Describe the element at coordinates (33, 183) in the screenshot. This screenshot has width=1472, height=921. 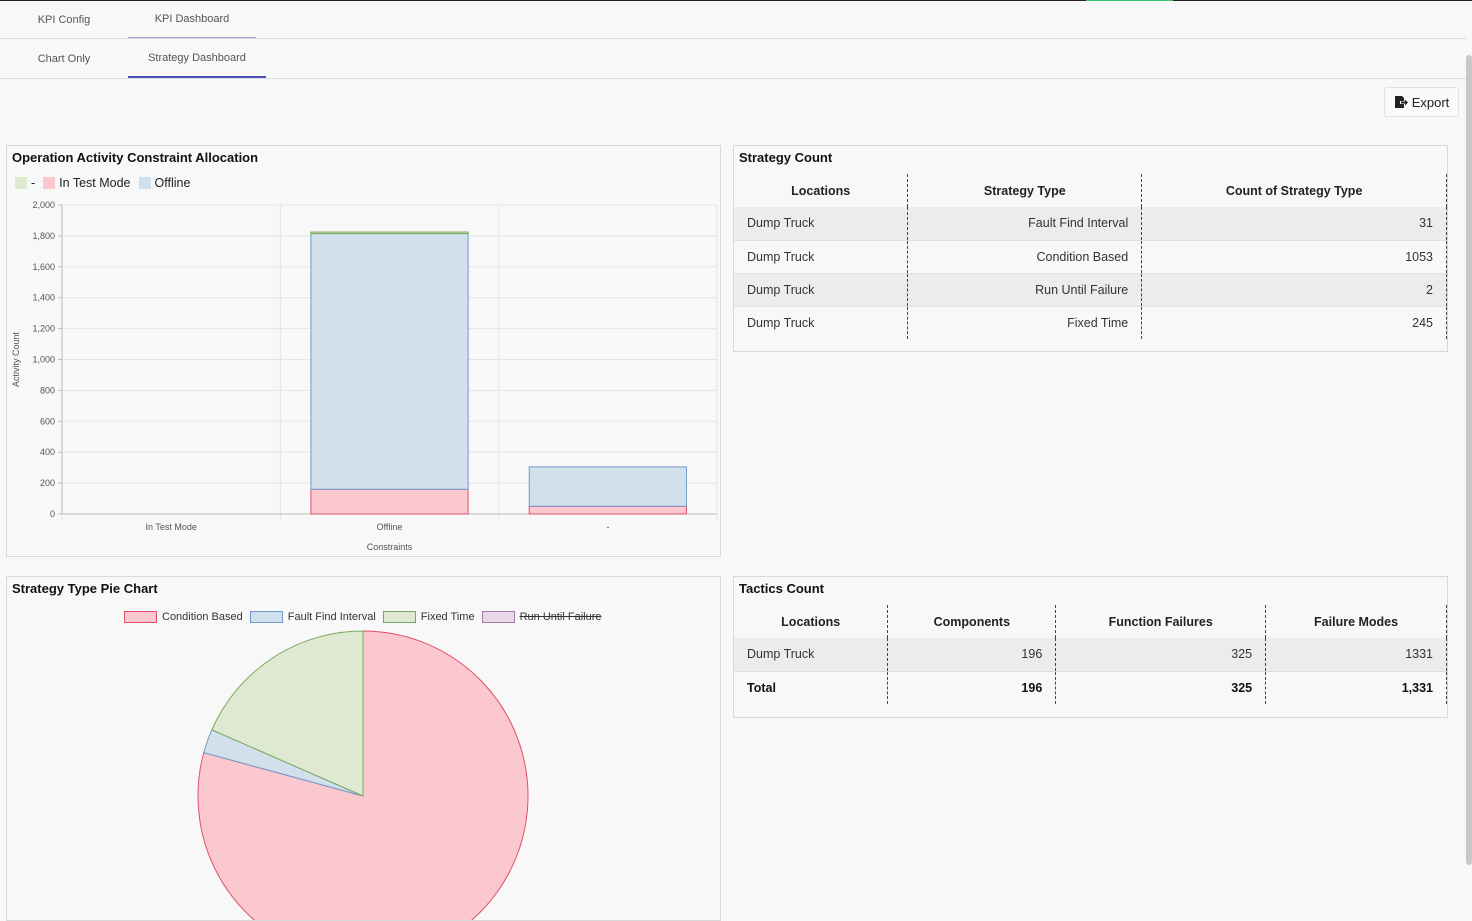
I see `legend-label: -` at that location.